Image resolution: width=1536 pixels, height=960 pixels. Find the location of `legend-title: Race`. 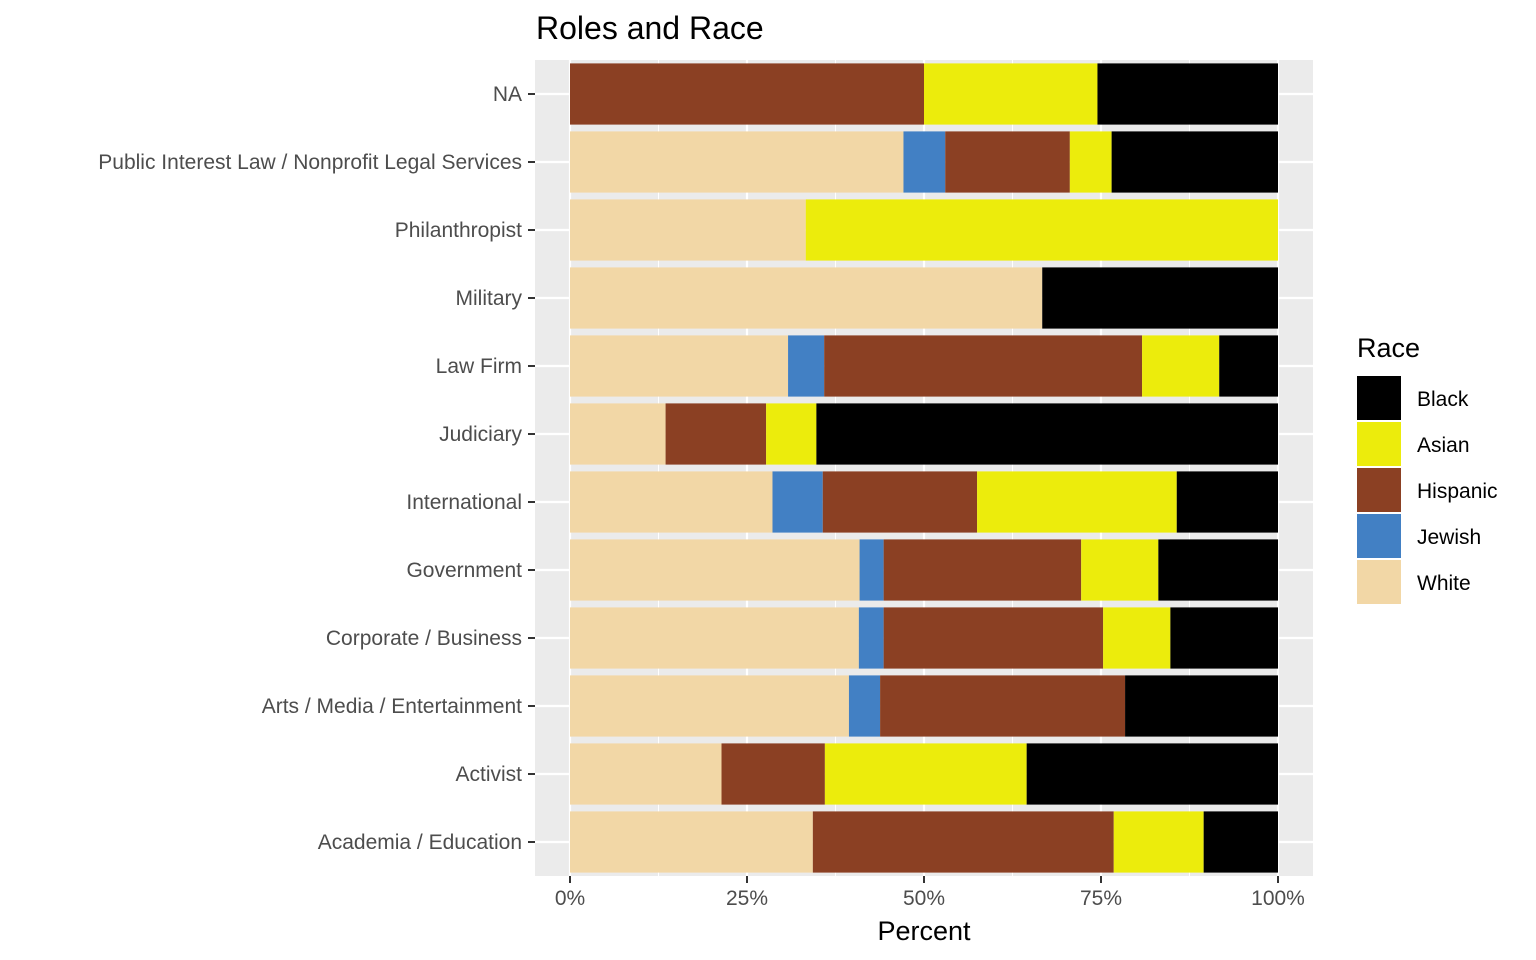

legend-title: Race is located at coordinates (1388, 348).